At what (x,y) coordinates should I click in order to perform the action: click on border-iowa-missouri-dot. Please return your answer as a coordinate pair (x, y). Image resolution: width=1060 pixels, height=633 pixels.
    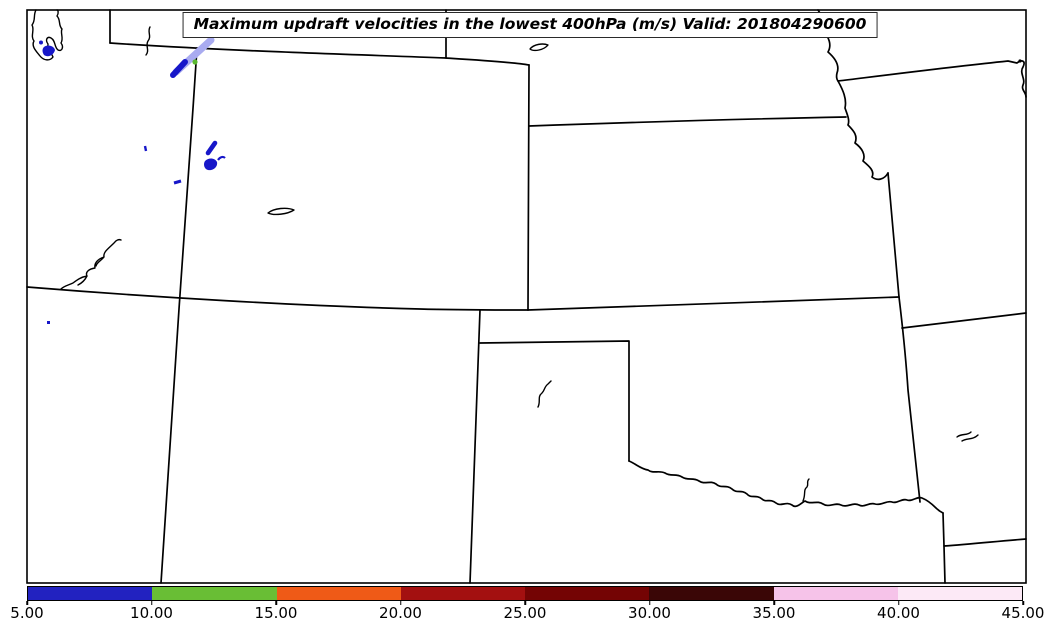
    Looking at the image, I should click on (1020, 61).